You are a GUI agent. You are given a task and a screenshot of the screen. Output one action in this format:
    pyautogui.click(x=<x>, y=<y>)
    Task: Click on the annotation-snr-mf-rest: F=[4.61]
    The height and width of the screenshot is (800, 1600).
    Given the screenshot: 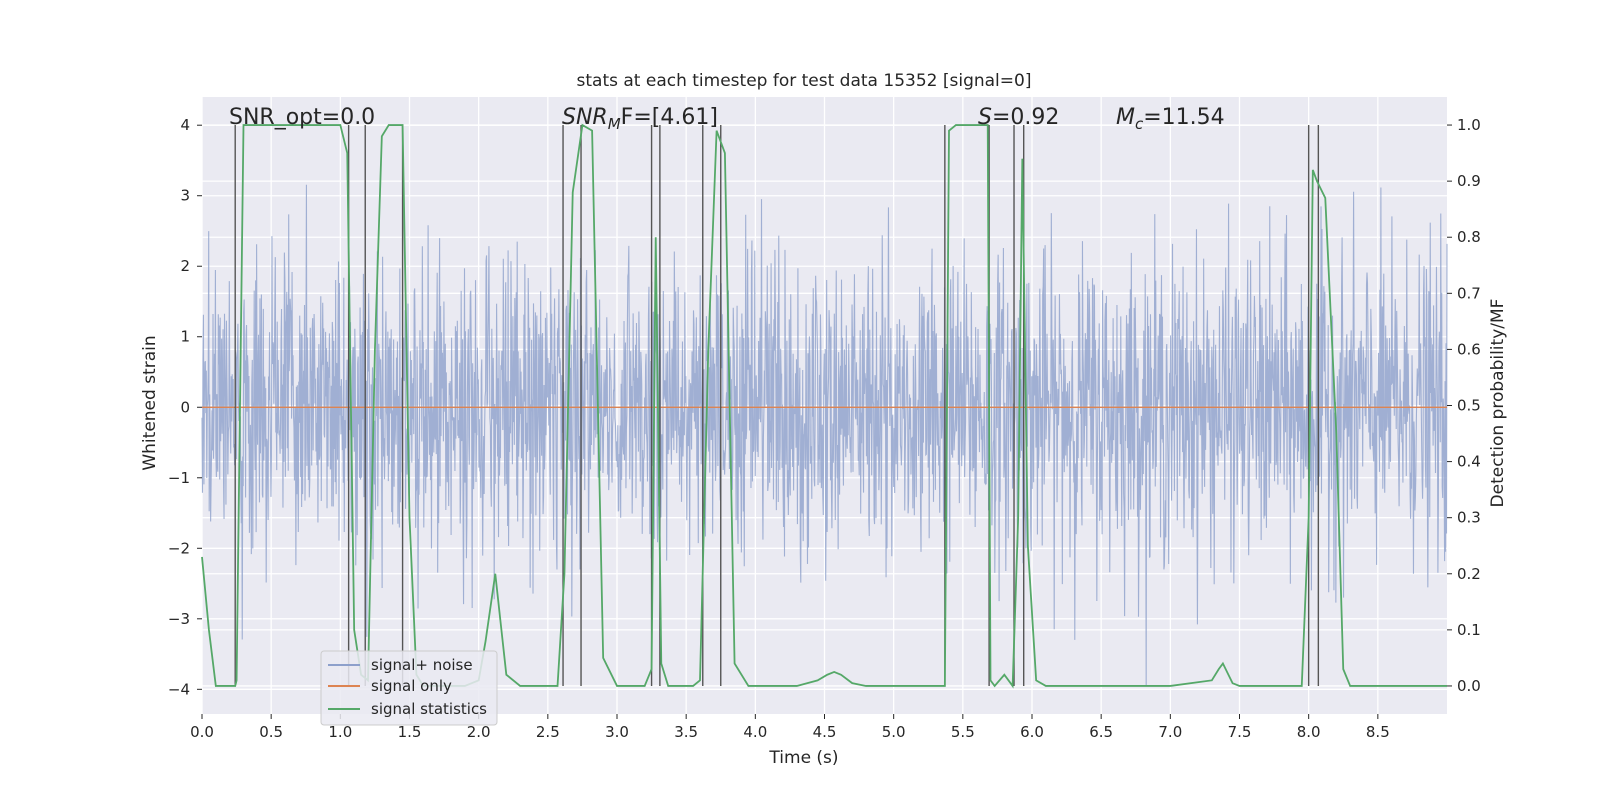 What is the action you would take?
    pyautogui.click(x=669, y=117)
    